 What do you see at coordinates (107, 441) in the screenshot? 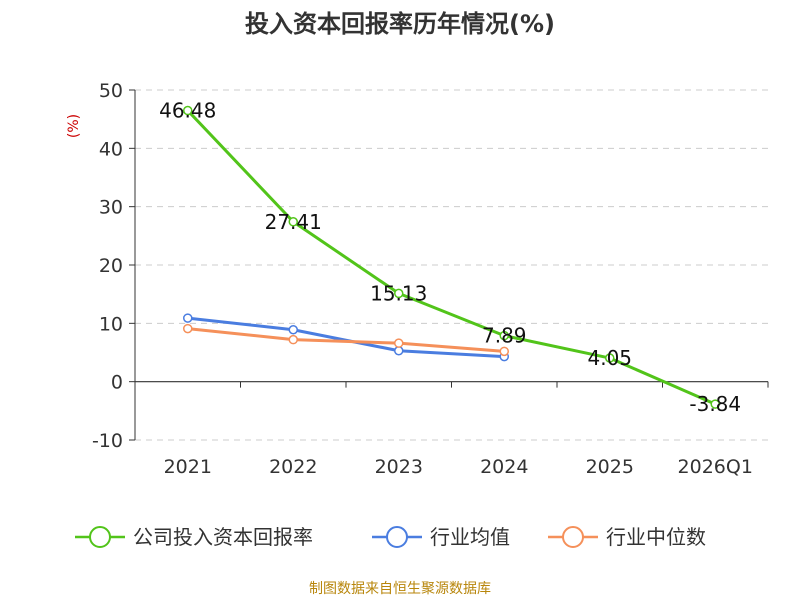
I see `y-tick-label: -10` at bounding box center [107, 441].